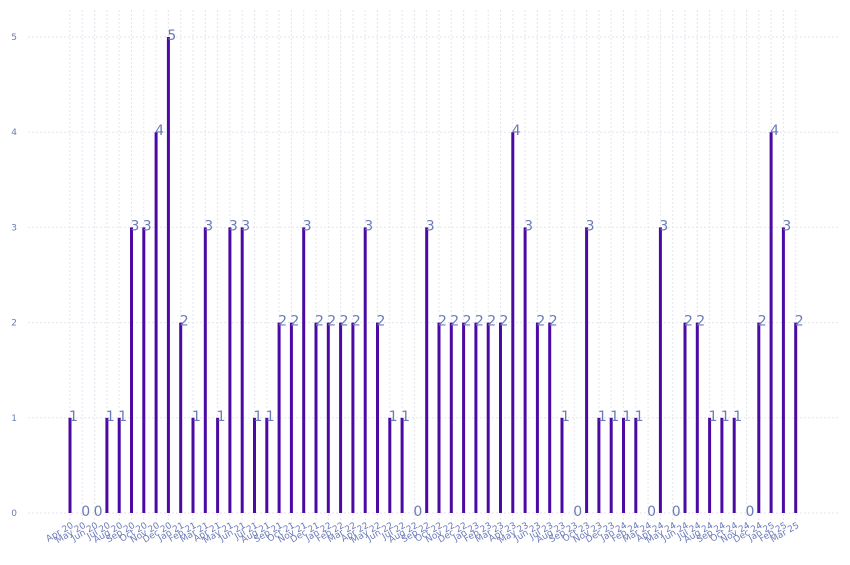 This screenshot has height=565, width=850. I want to click on y-tick-label: 3, so click(14, 228).